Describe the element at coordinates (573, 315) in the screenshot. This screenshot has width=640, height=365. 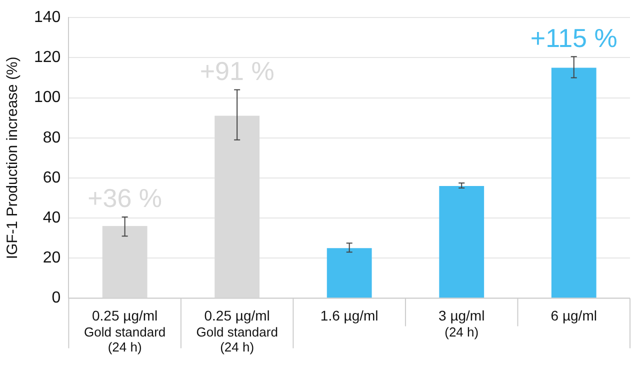
I see `x-tick-label: 6 µg/ml` at that location.